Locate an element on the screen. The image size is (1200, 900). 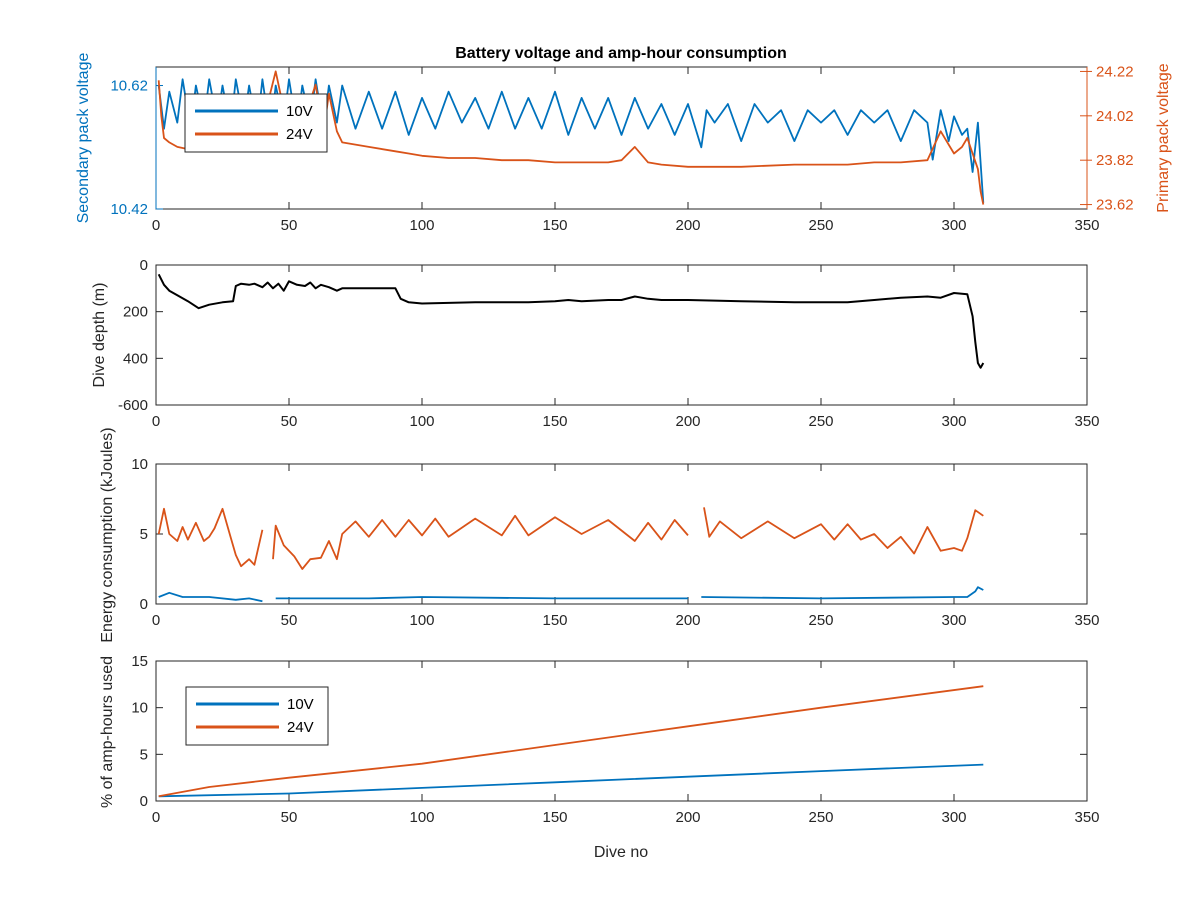
chart-title: Battery voltage and amp-hour consumption is located at coordinates (621, 53).